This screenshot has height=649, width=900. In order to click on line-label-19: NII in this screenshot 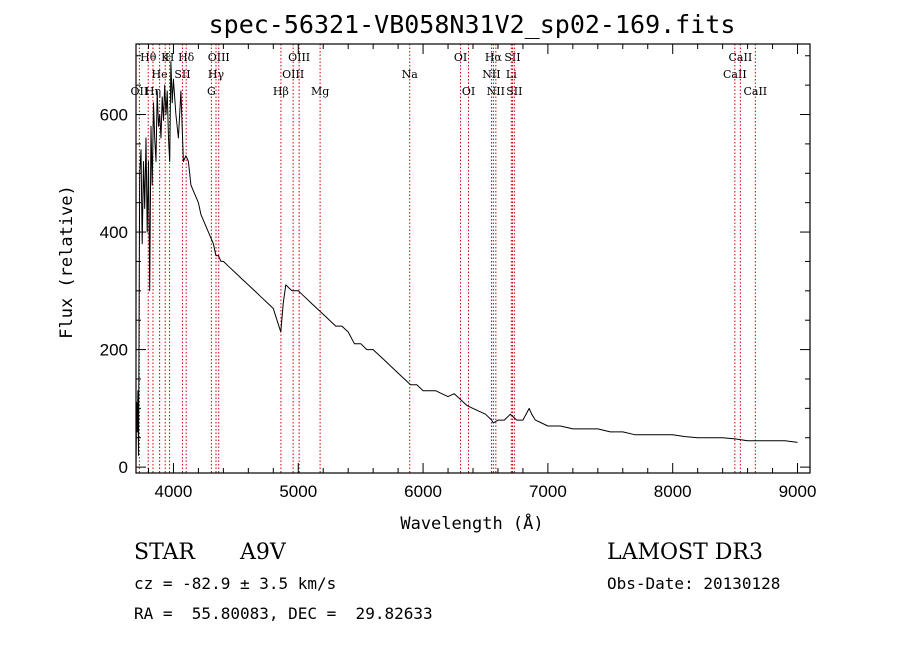, I will do `click(491, 74)`.